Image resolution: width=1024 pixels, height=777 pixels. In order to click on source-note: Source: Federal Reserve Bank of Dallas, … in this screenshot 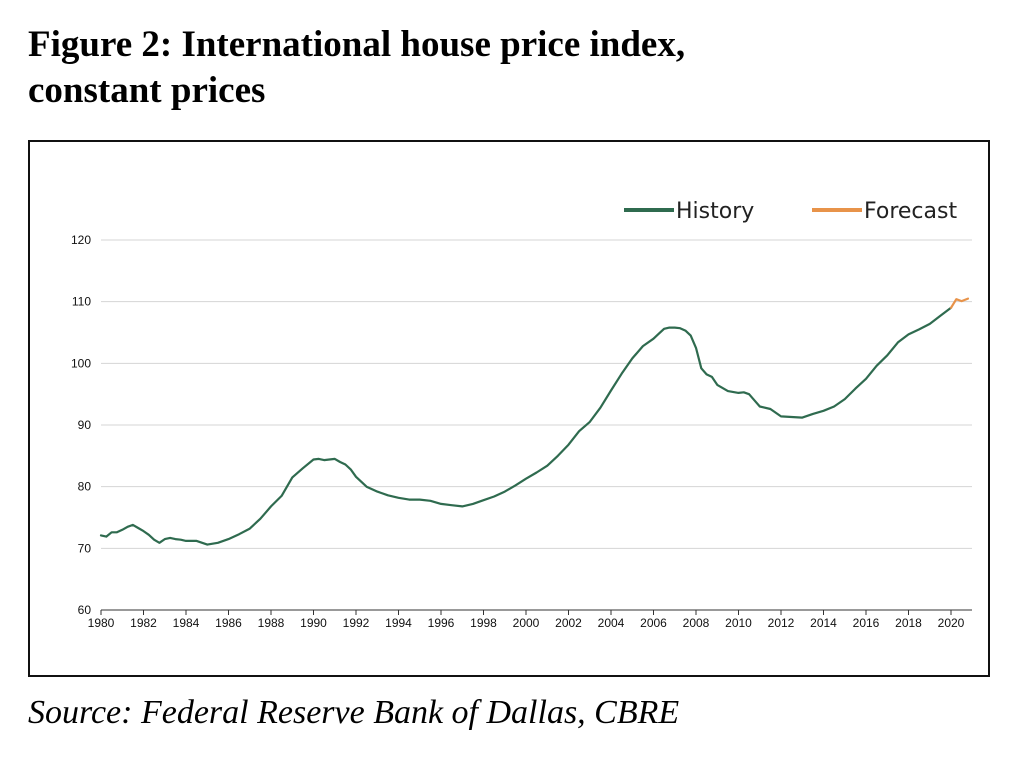, I will do `click(354, 712)`.